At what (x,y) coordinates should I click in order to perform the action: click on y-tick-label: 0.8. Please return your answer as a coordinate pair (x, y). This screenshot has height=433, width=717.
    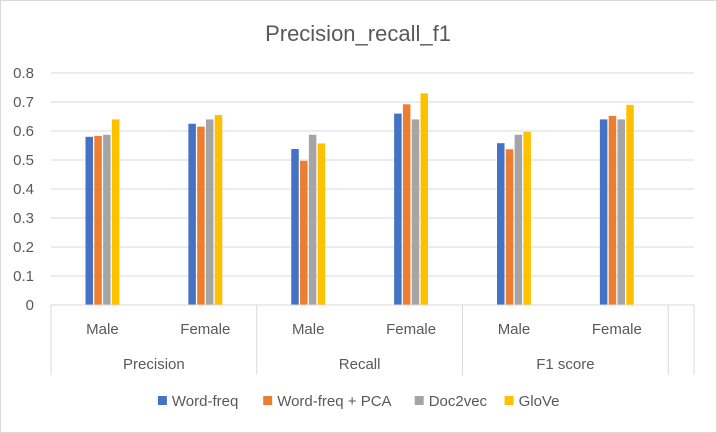
    Looking at the image, I should click on (23, 73).